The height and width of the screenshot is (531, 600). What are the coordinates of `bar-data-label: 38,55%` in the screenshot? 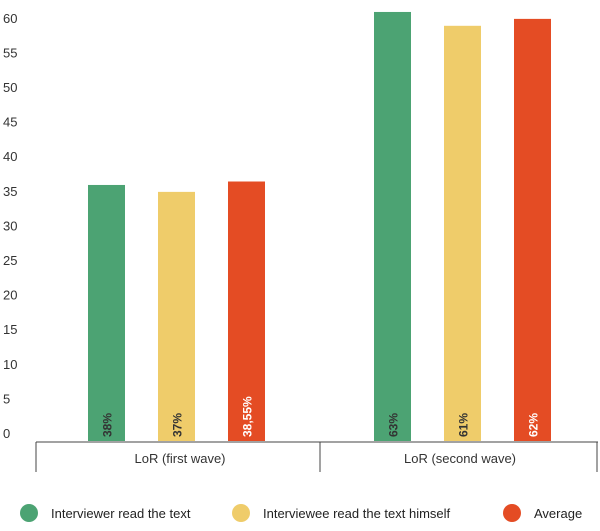 It's located at (248, 416).